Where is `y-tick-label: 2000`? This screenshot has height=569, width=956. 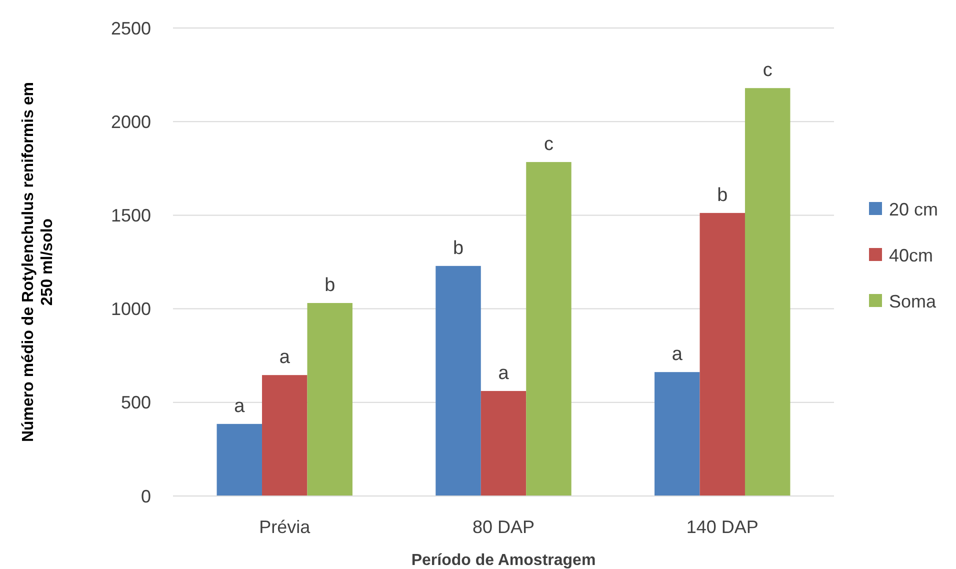 y-tick-label: 2000 is located at coordinates (130, 122).